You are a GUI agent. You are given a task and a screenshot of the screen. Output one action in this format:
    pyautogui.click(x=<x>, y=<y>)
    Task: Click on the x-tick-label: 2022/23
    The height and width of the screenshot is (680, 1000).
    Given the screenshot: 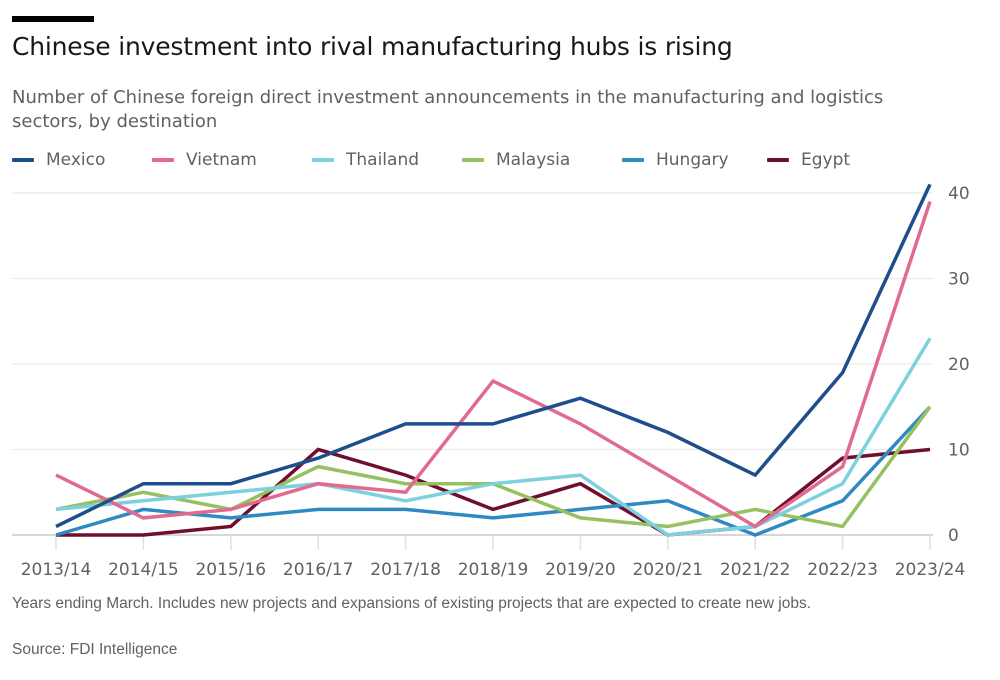 What is the action you would take?
    pyautogui.click(x=842, y=570)
    